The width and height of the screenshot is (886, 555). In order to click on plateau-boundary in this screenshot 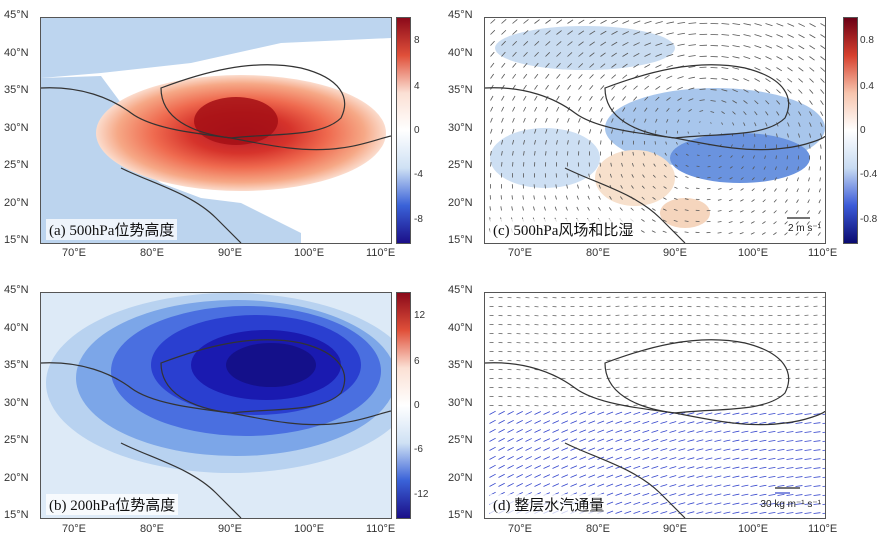, I will do `click(697, 101)`.